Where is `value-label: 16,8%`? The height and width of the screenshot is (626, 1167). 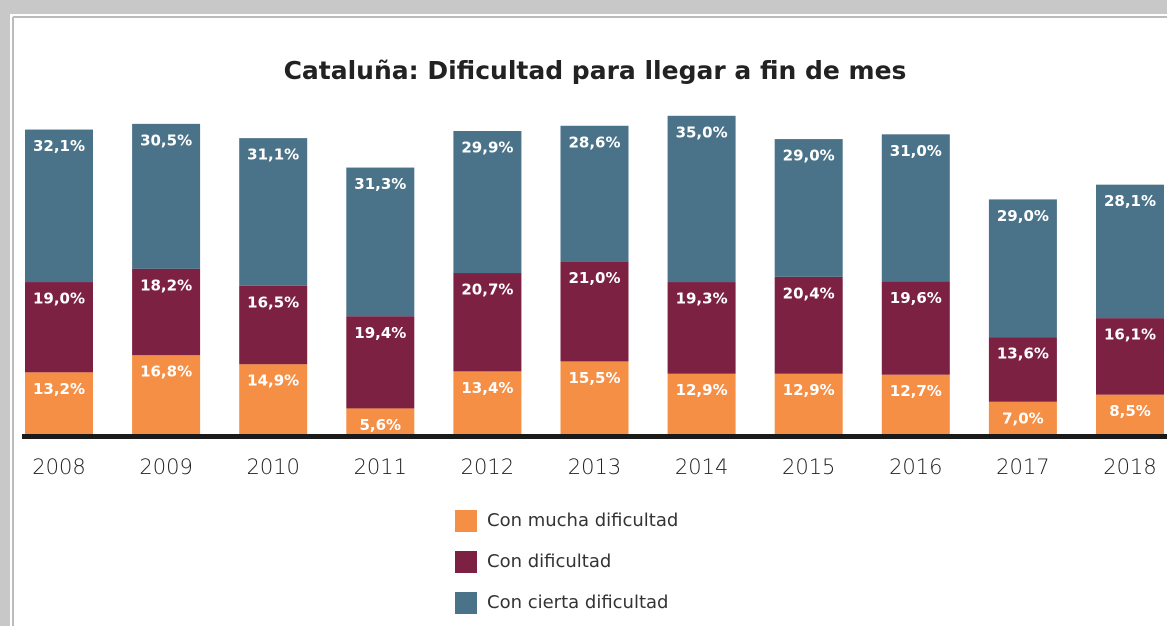
value-label: 16,8% is located at coordinates (166, 372).